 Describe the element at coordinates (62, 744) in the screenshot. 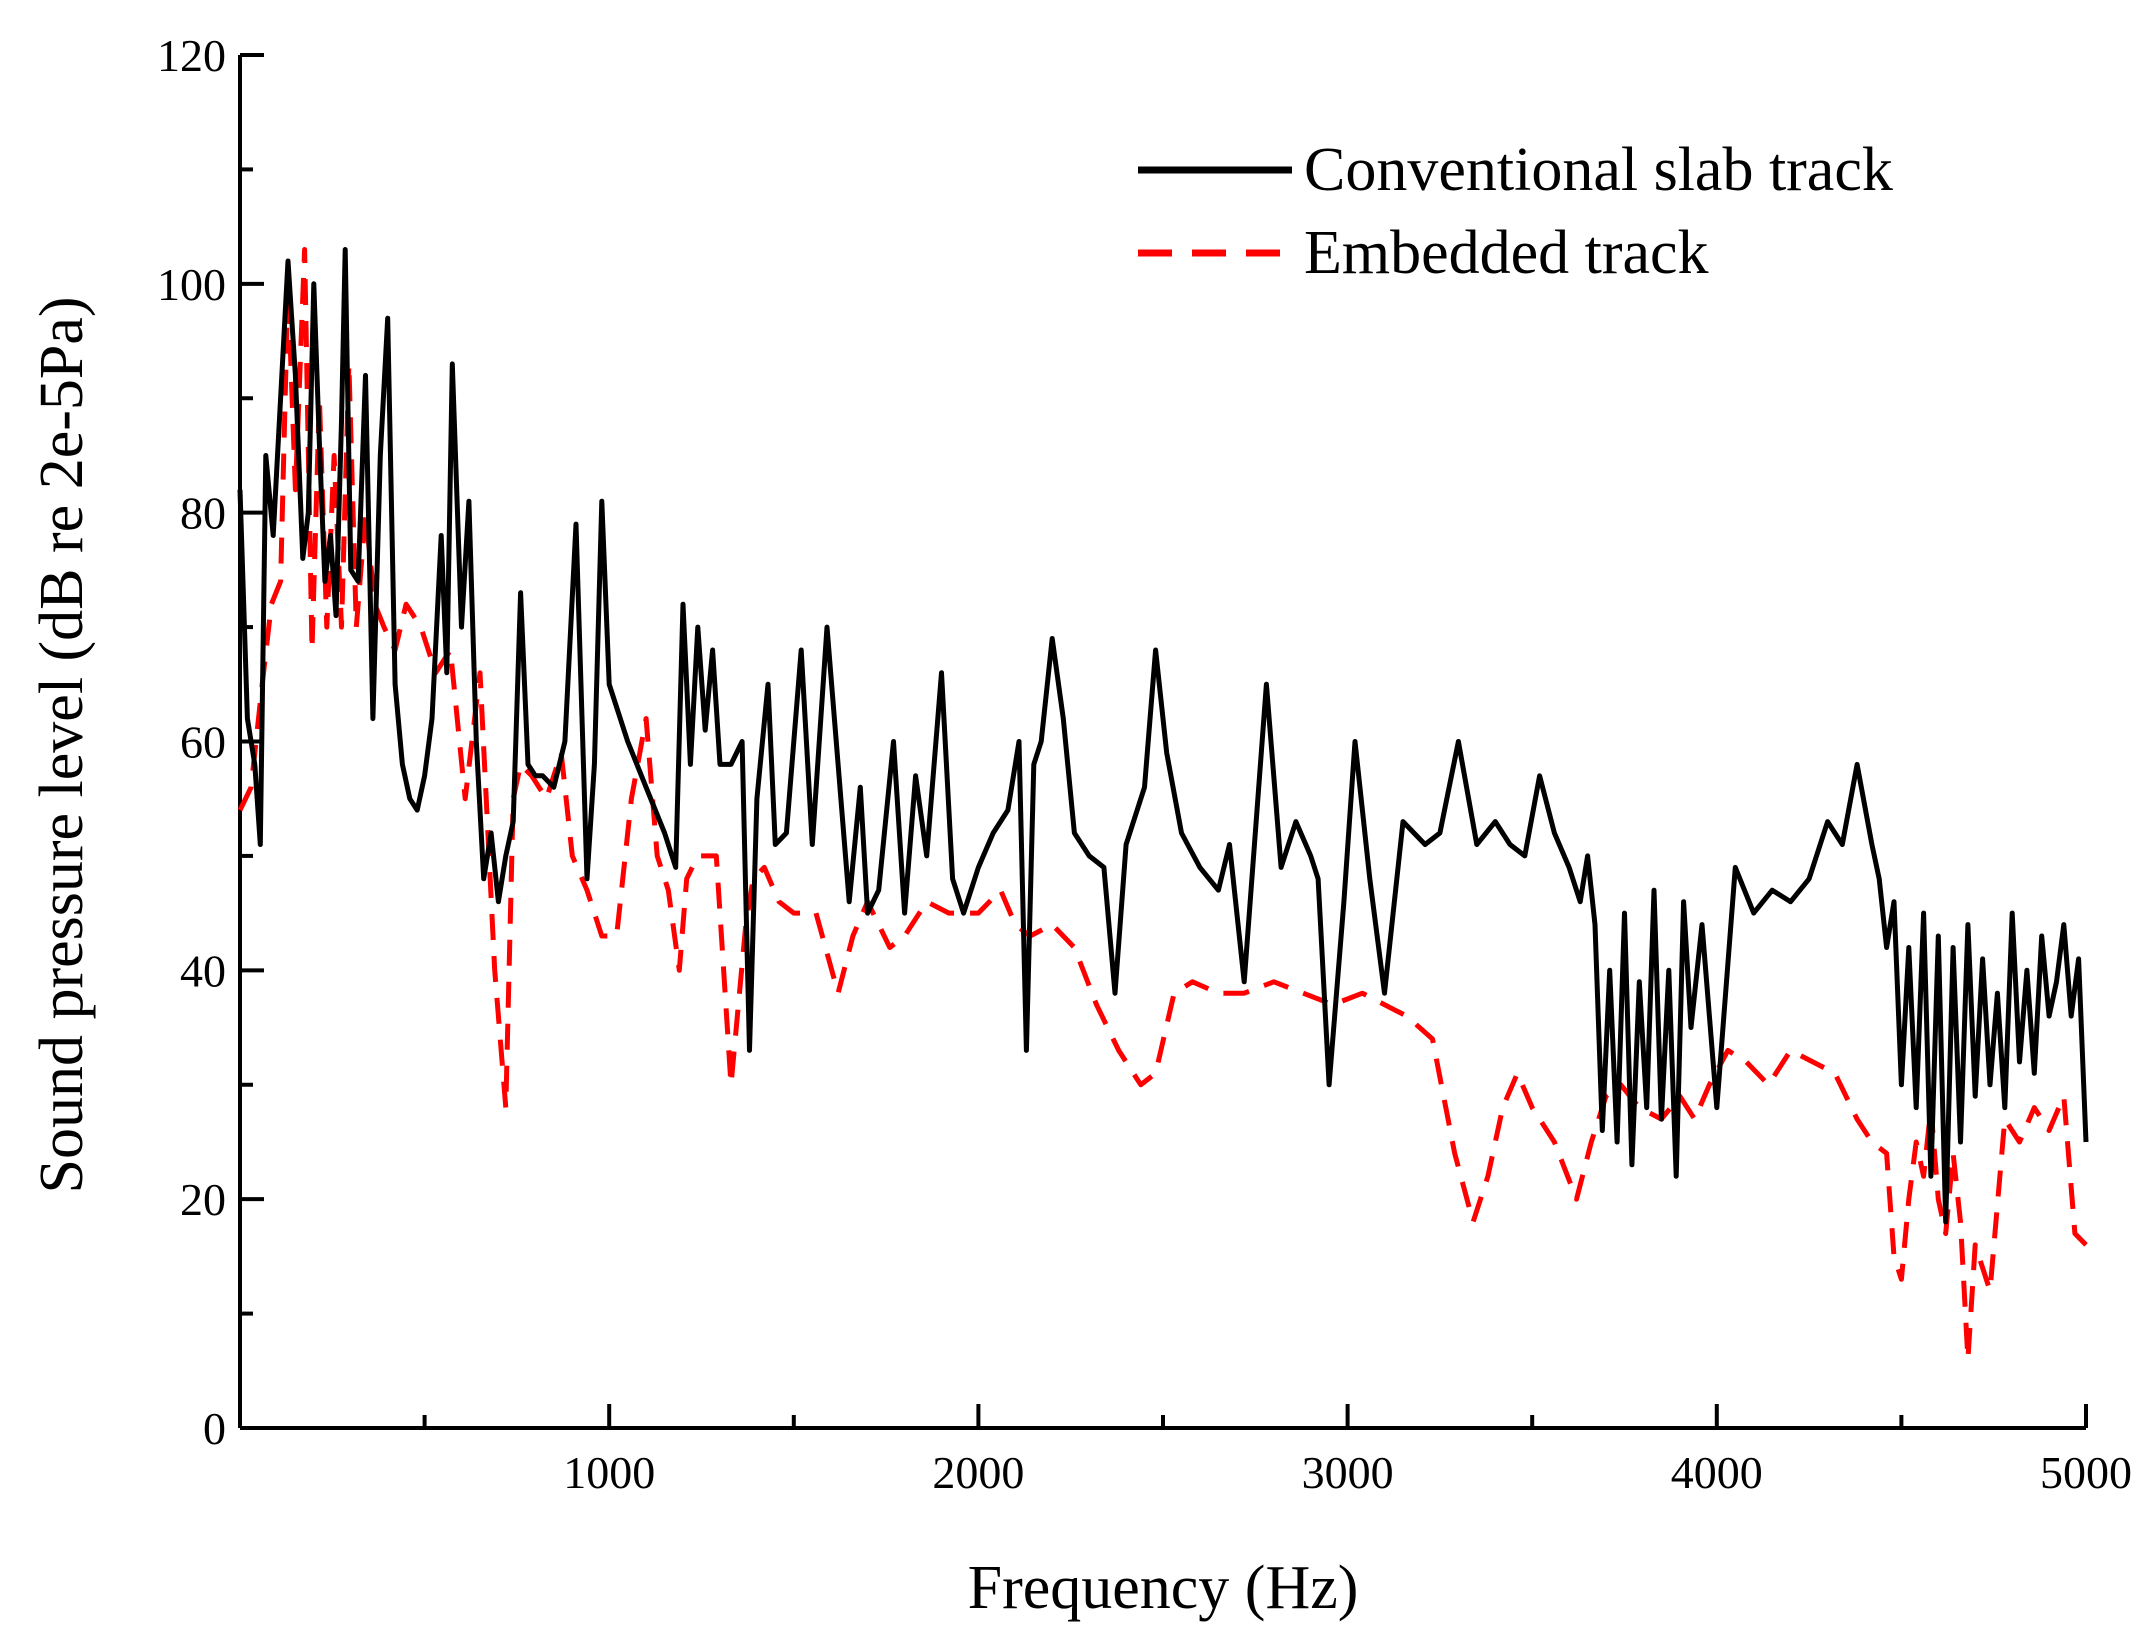

I see `y-axis-title: Sound pressure level (dB re 2e-5Pa)` at that location.